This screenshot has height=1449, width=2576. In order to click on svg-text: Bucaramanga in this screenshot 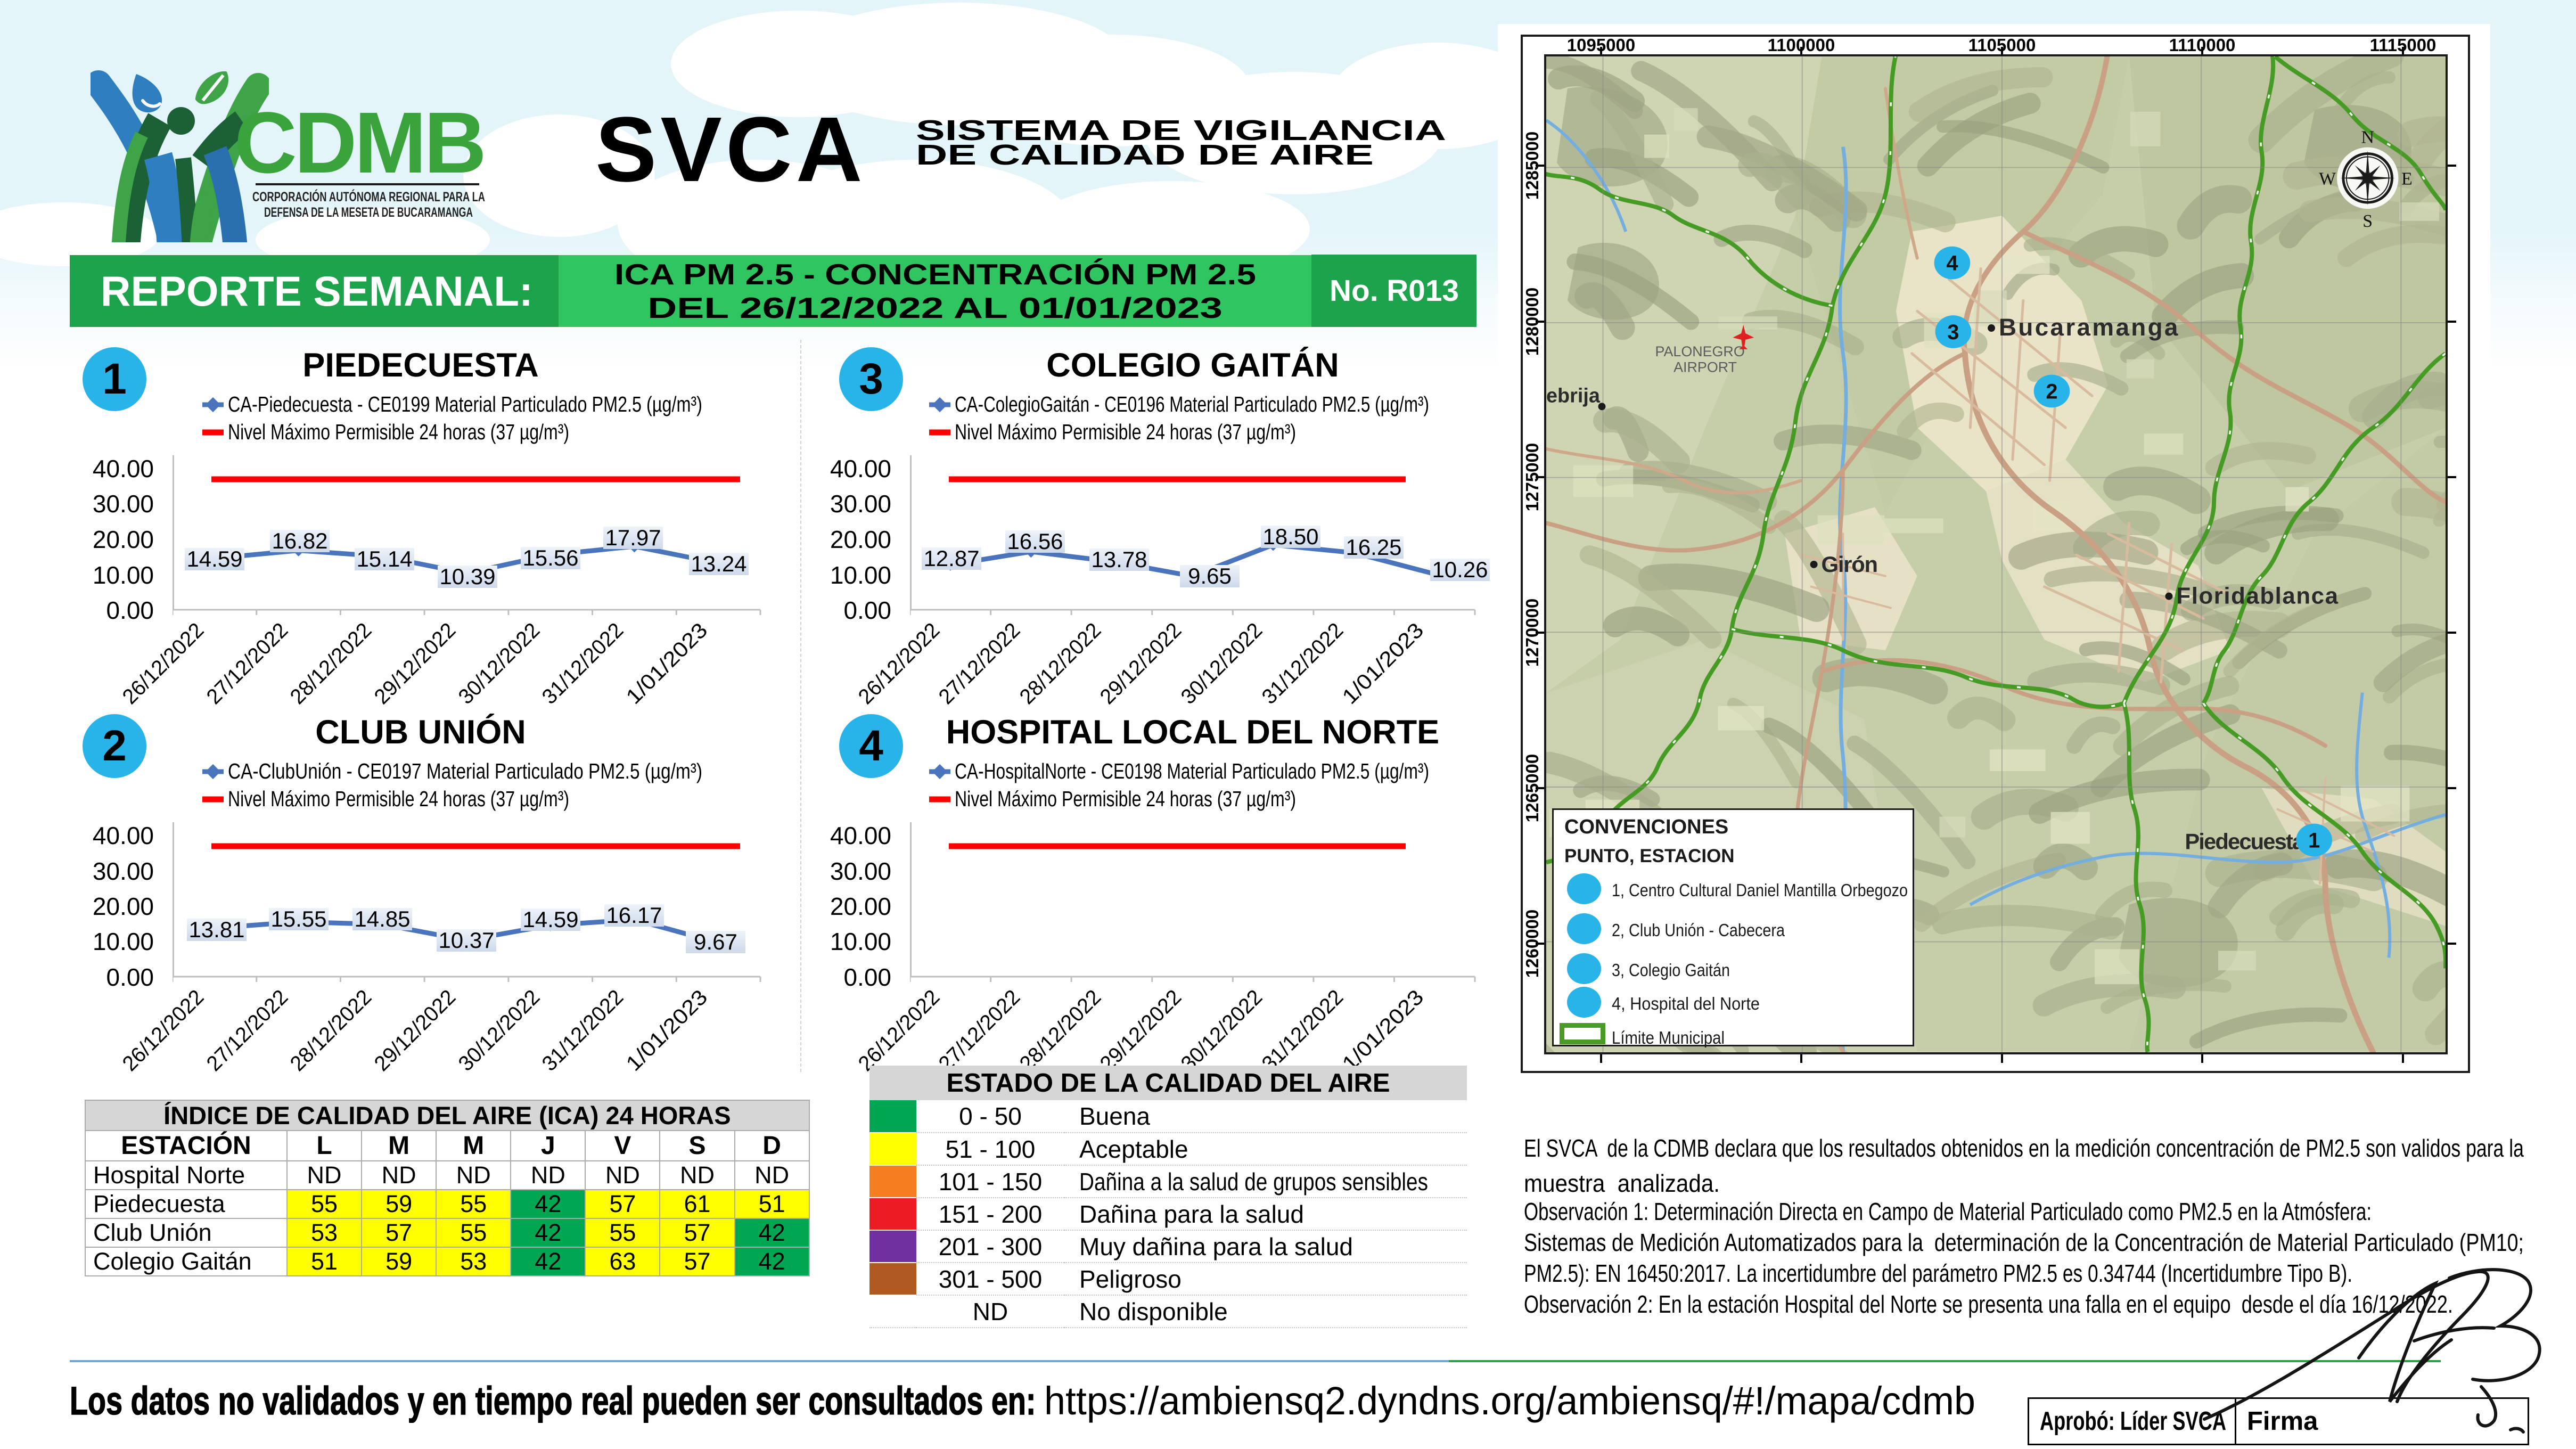, I will do `click(2088, 327)`.